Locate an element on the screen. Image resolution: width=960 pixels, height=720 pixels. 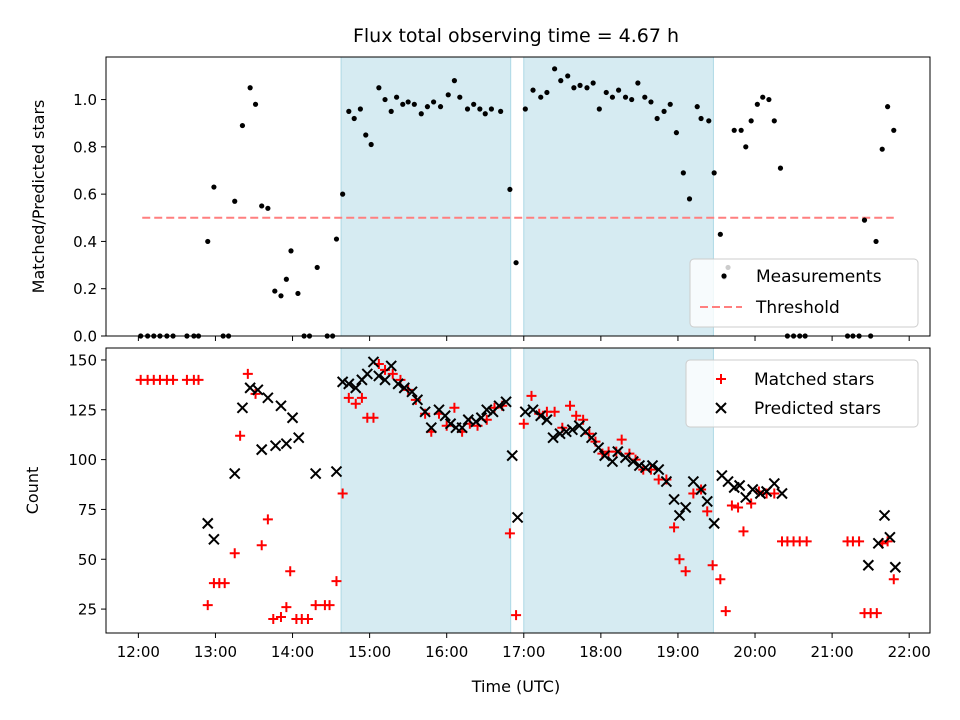
x-tick-label: 18:00 is located at coordinates (600, 652).